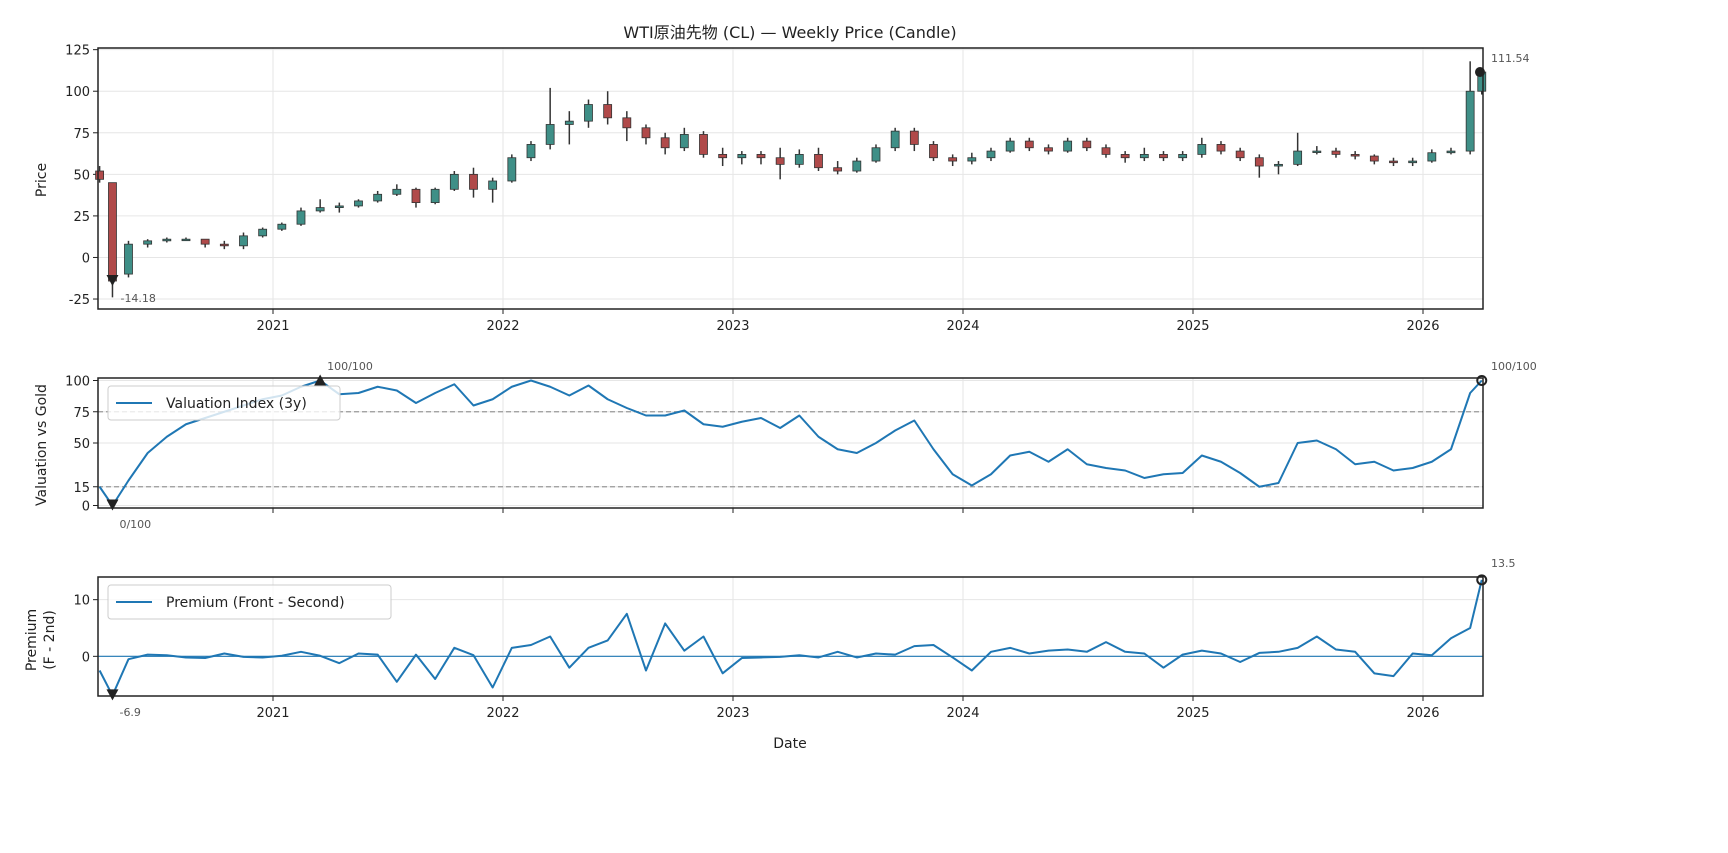 Image resolution: width=1728 pixels, height=853 pixels. Describe the element at coordinates (789, 744) in the screenshot. I see `date-xlabel: Date` at that location.